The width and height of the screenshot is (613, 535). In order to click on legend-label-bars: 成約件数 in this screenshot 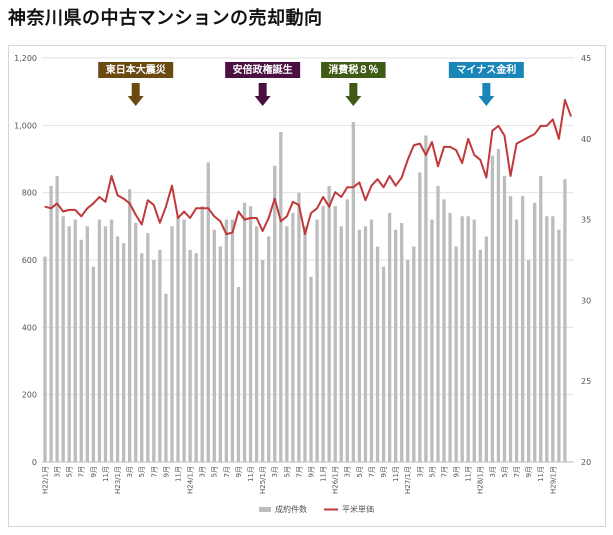, I will do `click(291, 509)`.